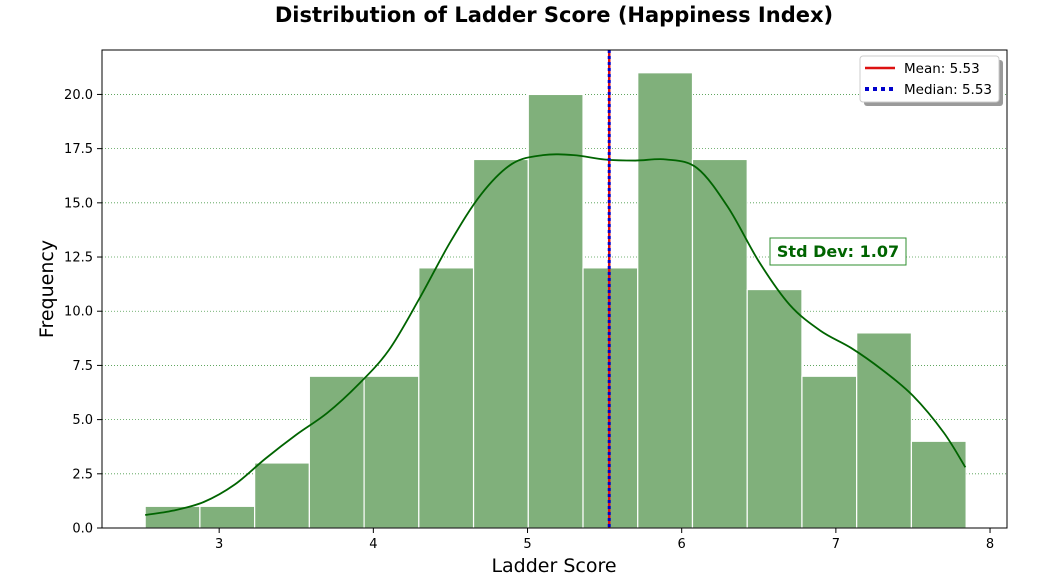 The width and height of the screenshot is (1063, 584). Describe the element at coordinates (78, 258) in the screenshot. I see `y-tick-label: 12.5` at that location.